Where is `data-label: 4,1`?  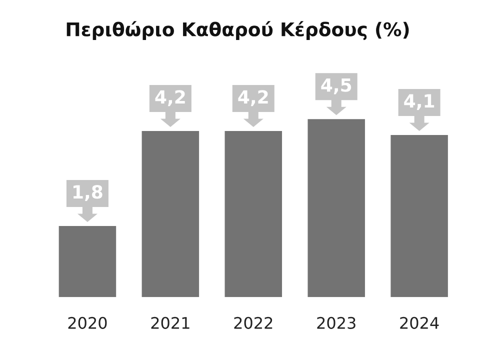
data-label: 4,1 is located at coordinates (419, 102).